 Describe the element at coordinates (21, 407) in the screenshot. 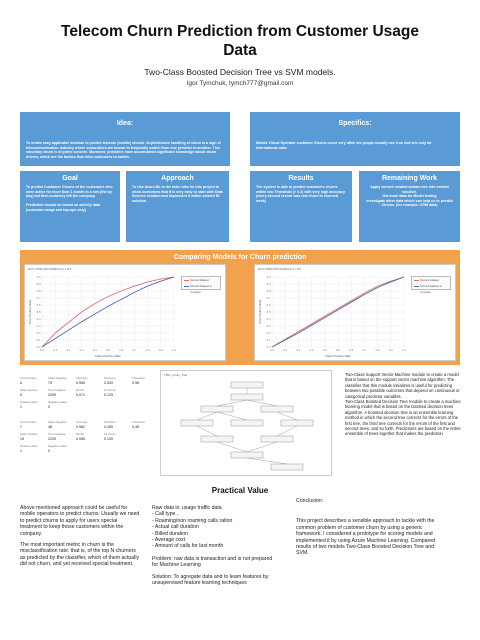

I see `metric-value: 1` at that location.